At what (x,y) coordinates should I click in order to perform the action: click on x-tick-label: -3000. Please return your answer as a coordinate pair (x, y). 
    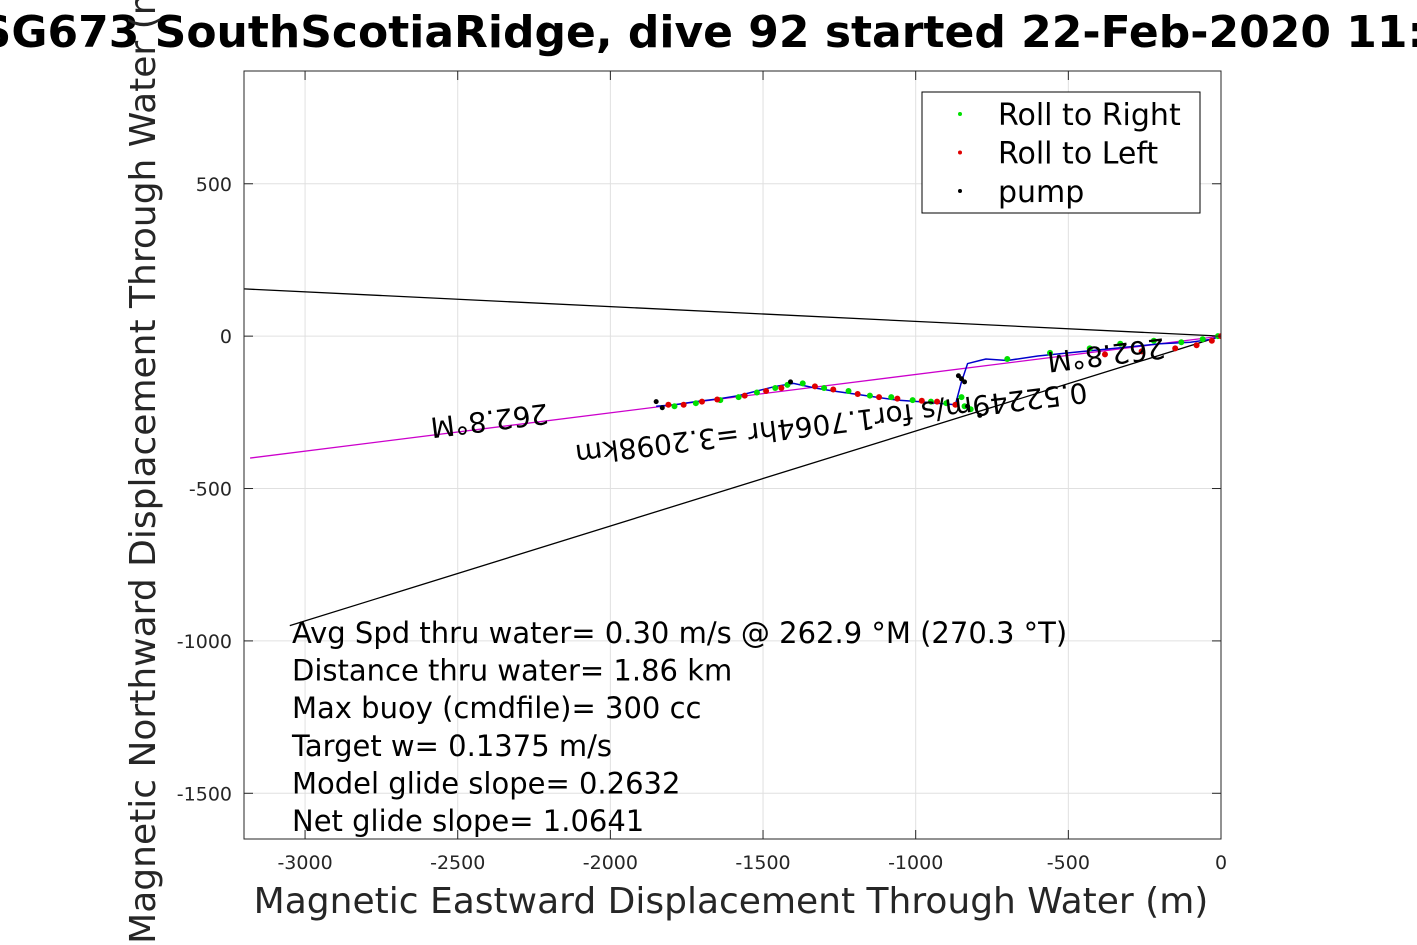
    Looking at the image, I should click on (304, 863).